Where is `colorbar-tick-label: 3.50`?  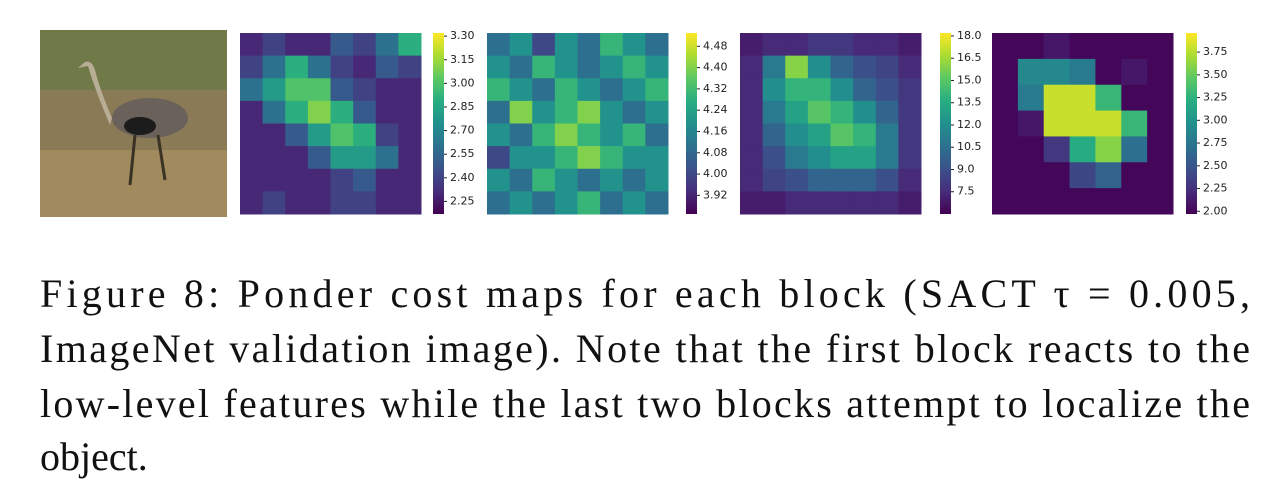
colorbar-tick-label: 3.50 is located at coordinates (1215, 74).